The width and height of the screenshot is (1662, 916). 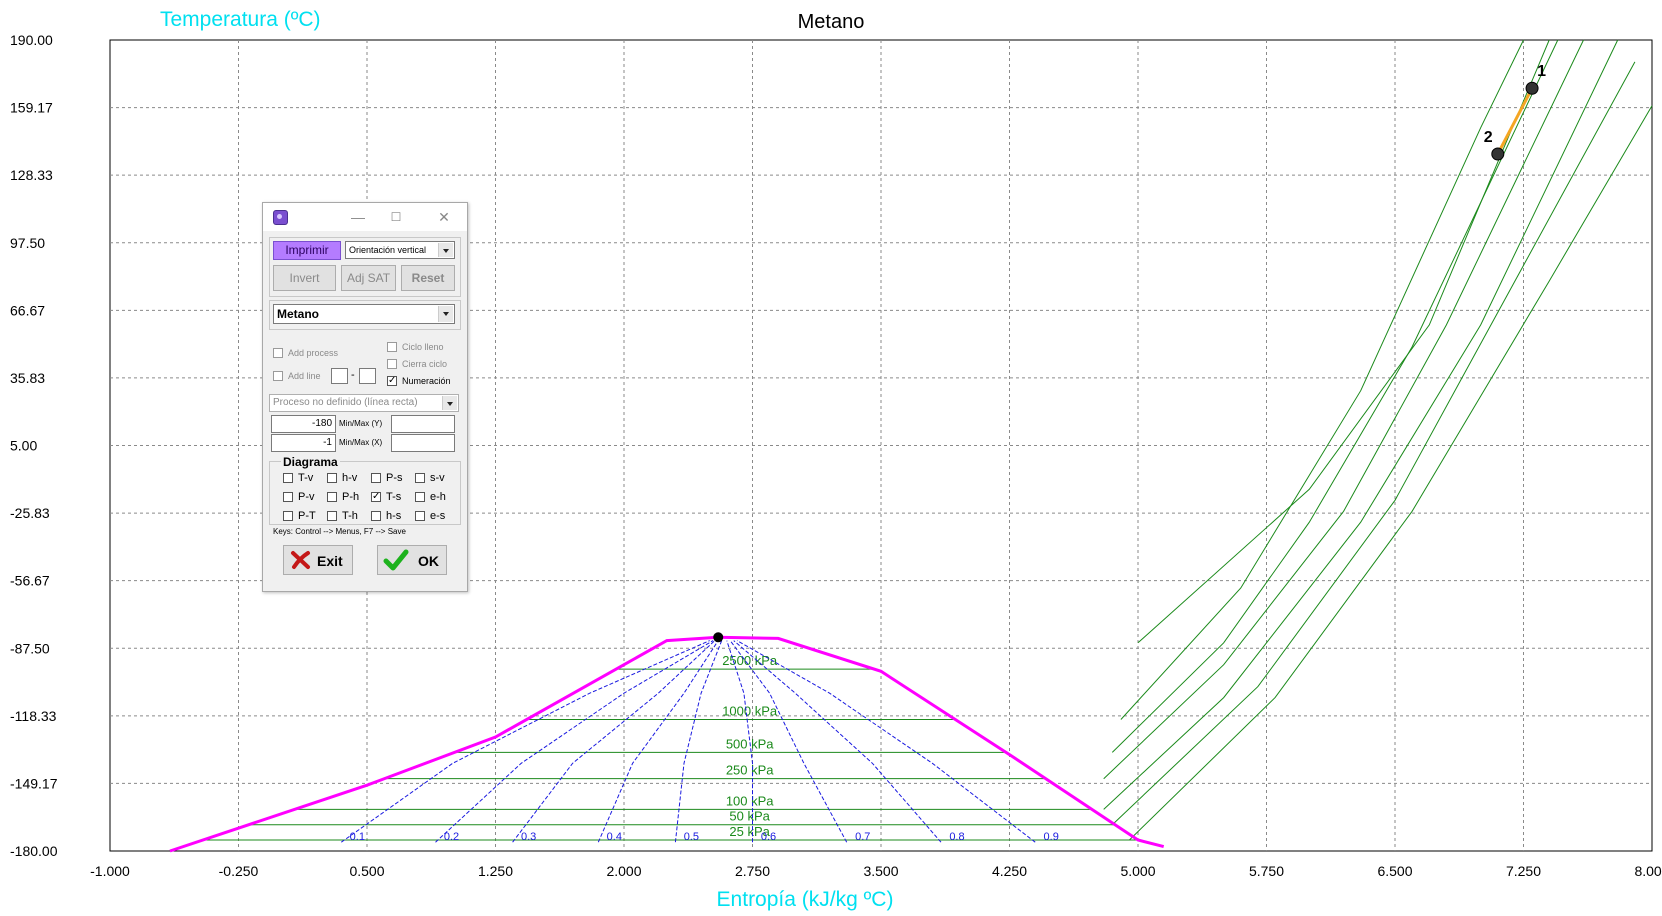 I want to click on y-tick-label: -118.33, so click(x=33, y=716).